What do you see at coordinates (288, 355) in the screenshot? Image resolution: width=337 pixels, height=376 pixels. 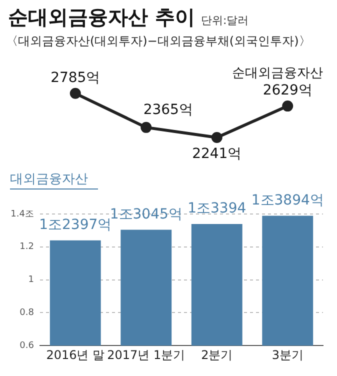 I see `x-tick-label: 3분기` at bounding box center [288, 355].